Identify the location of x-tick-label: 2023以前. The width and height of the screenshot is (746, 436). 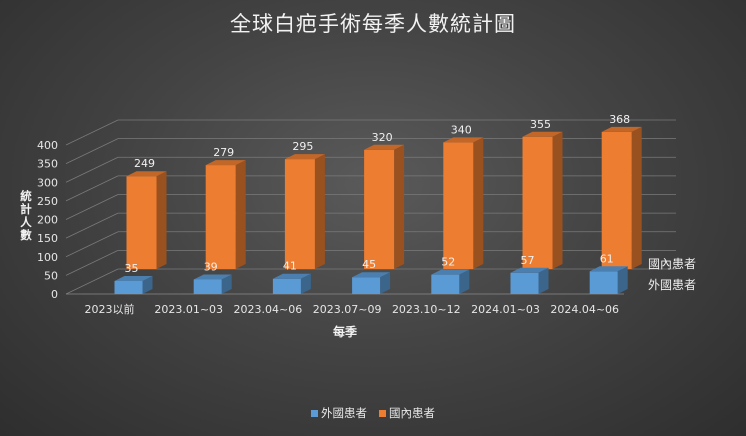
(110, 309).